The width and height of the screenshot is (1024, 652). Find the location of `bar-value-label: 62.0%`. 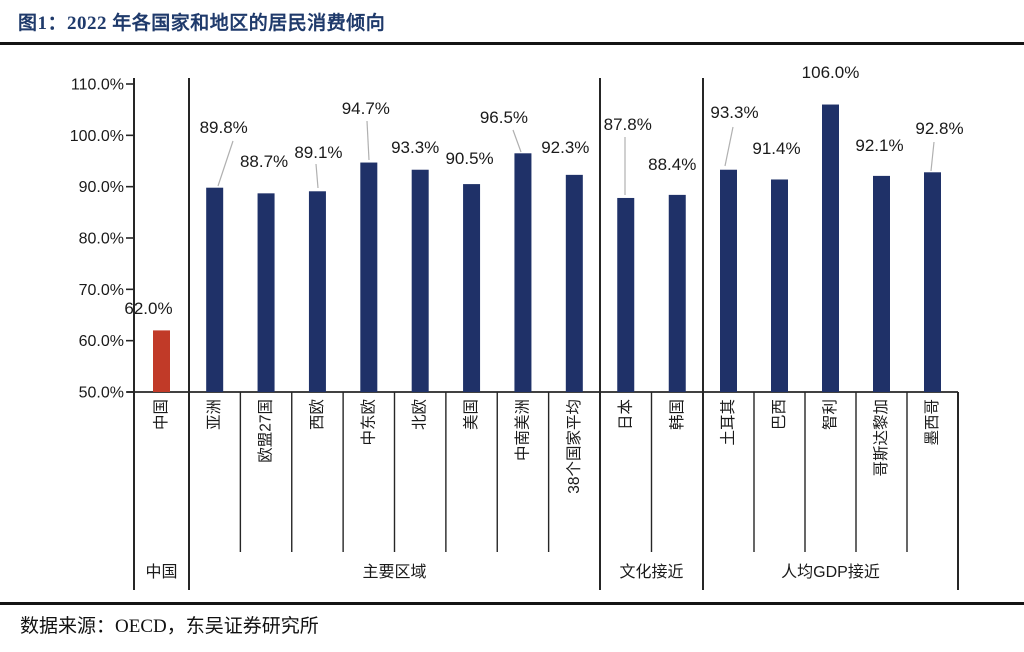

bar-value-label: 62.0% is located at coordinates (148, 308).